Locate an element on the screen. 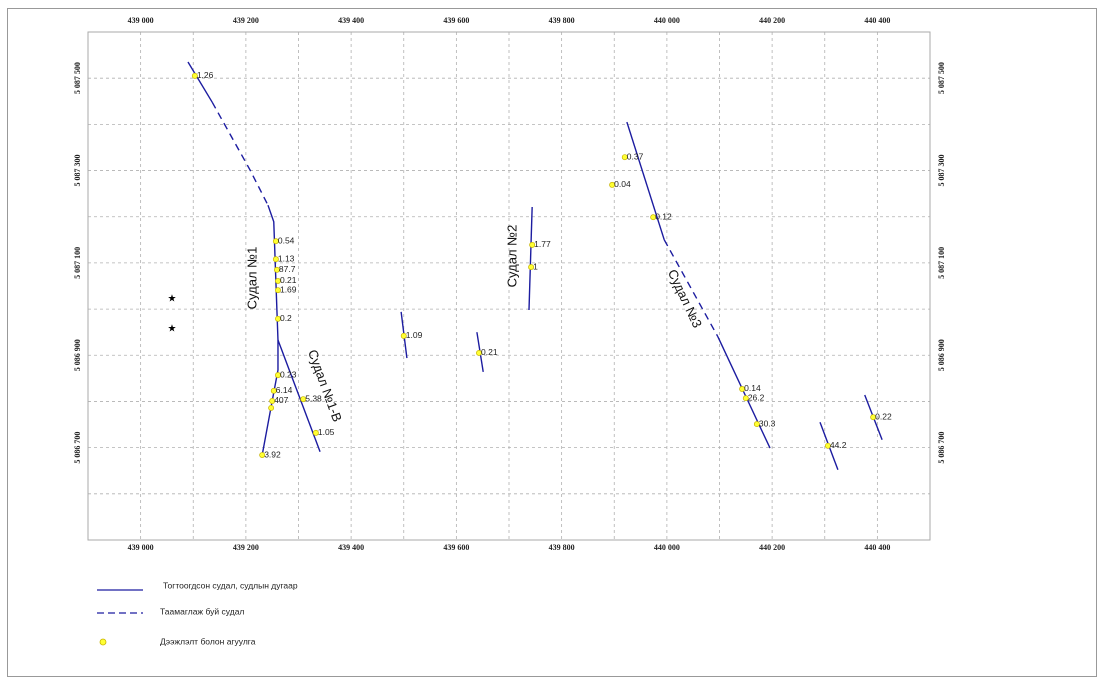  legend-text: Таамаглаж буй судал is located at coordinates (202, 611).